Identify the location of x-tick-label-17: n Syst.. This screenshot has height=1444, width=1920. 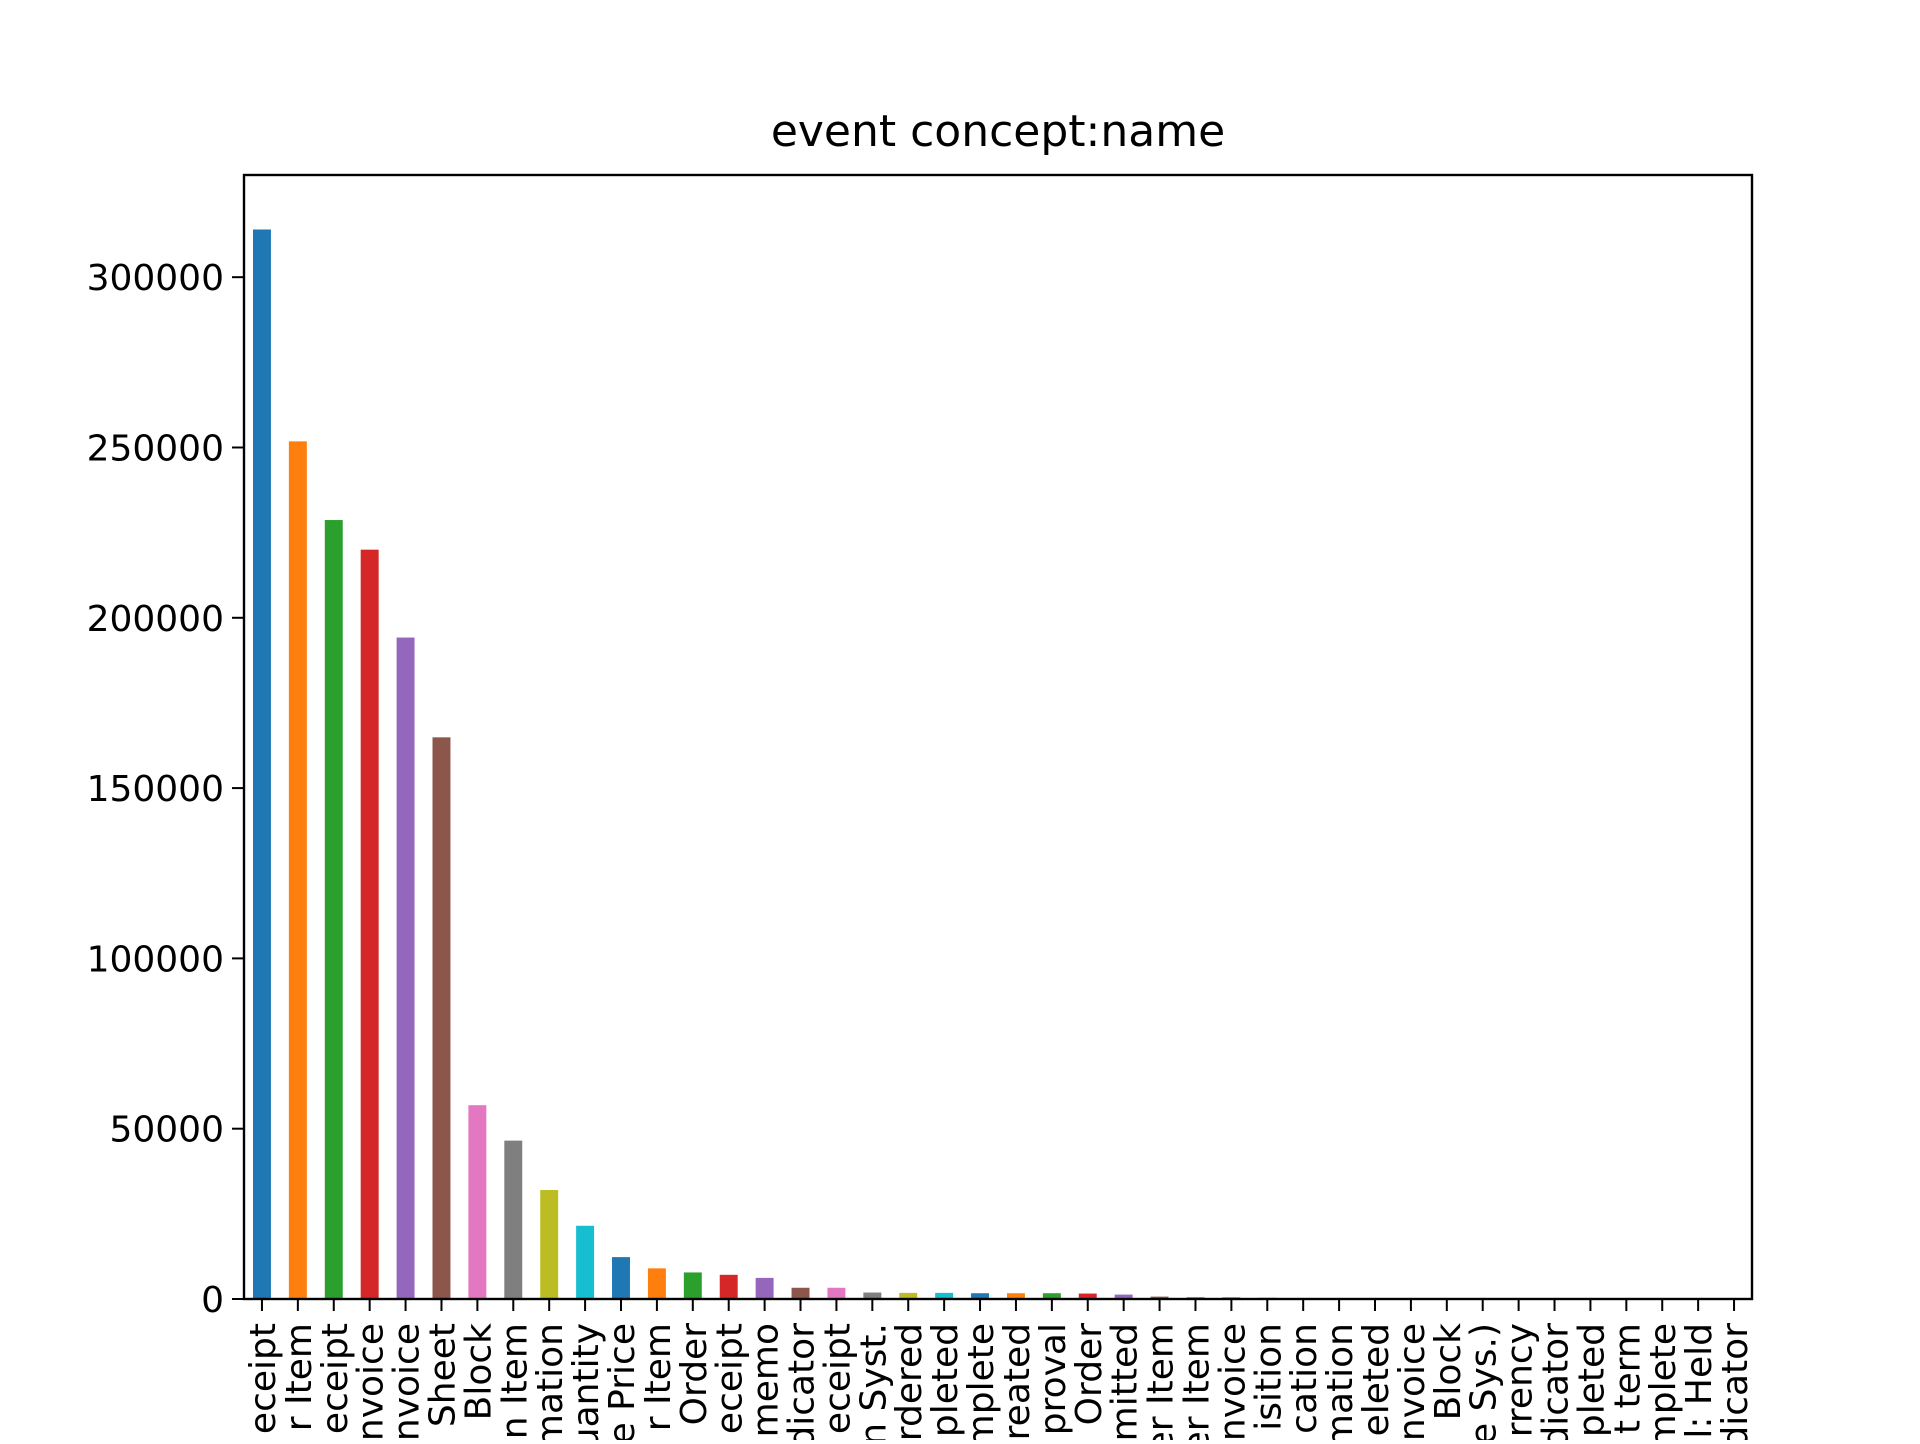
(873, 1381).